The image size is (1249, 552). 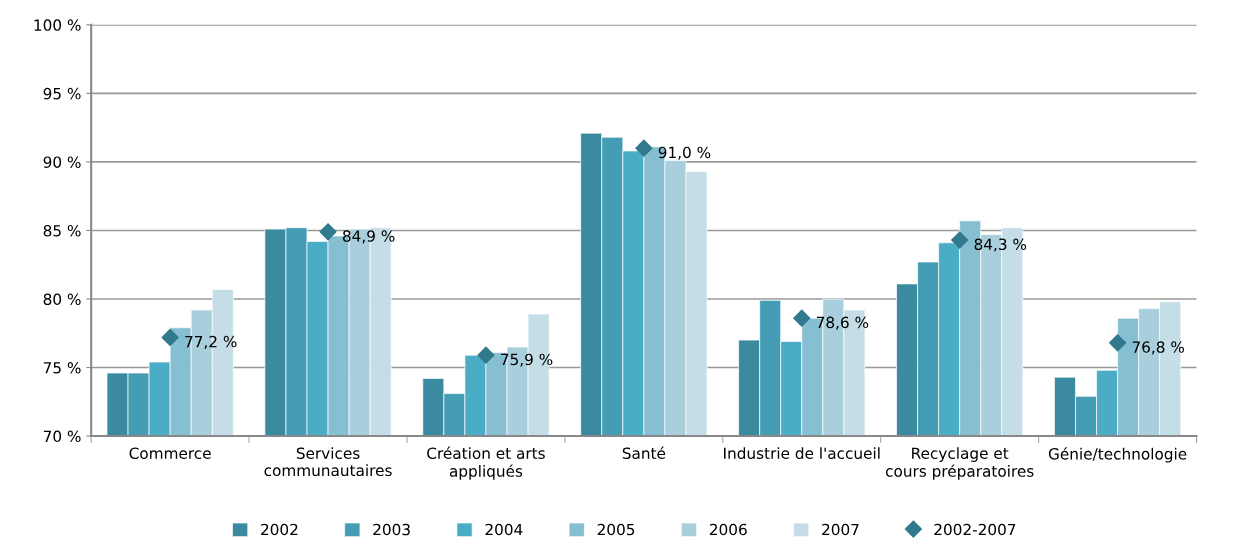 I want to click on legend-label: 2005, so click(x=616, y=529).